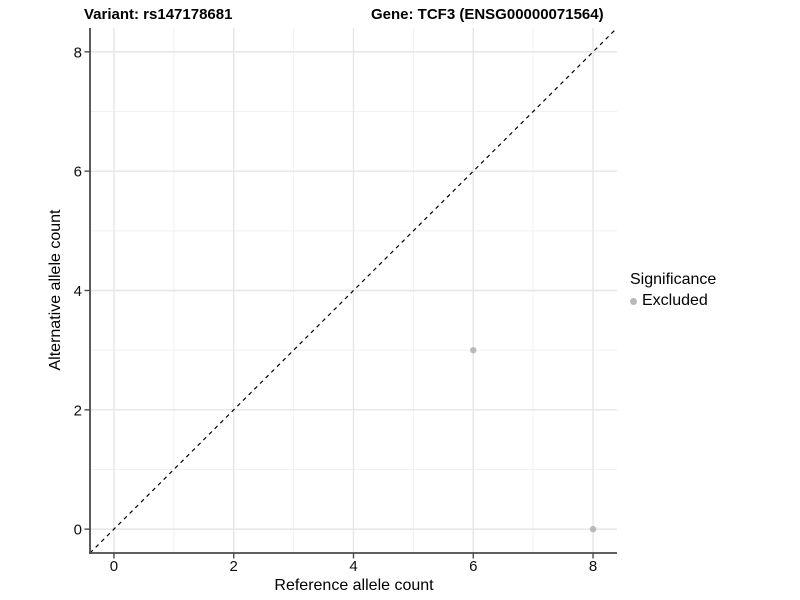 The image size is (800, 600). What do you see at coordinates (633, 301) in the screenshot?
I see `excluded-point-icon` at bounding box center [633, 301].